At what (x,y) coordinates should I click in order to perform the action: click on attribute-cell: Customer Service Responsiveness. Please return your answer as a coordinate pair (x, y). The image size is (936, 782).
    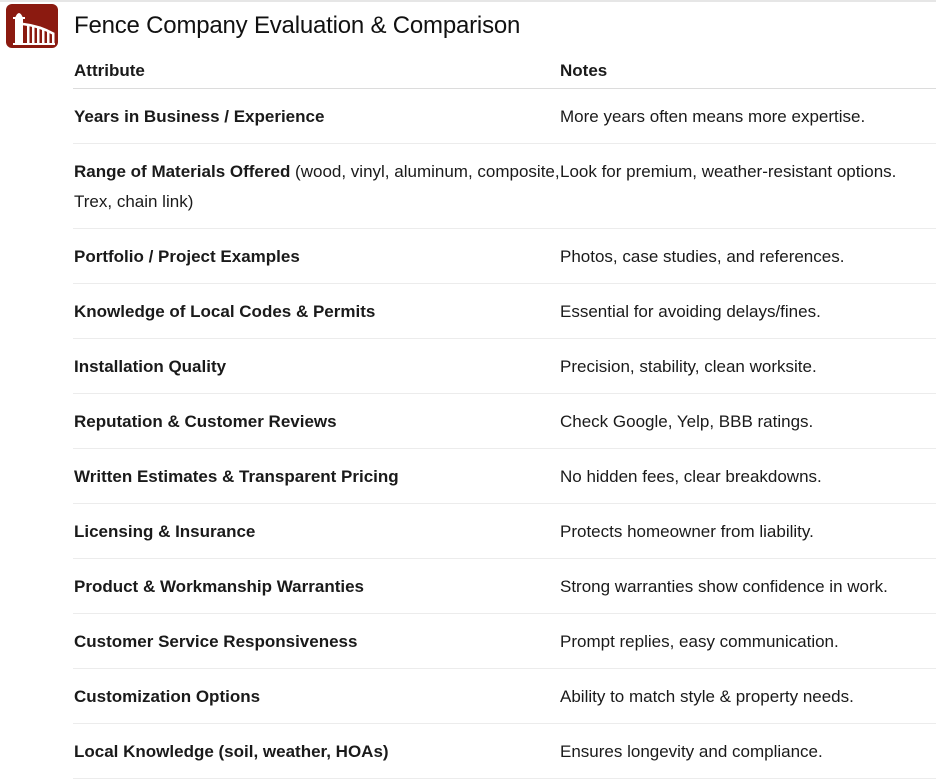
    Looking at the image, I should click on (316, 641).